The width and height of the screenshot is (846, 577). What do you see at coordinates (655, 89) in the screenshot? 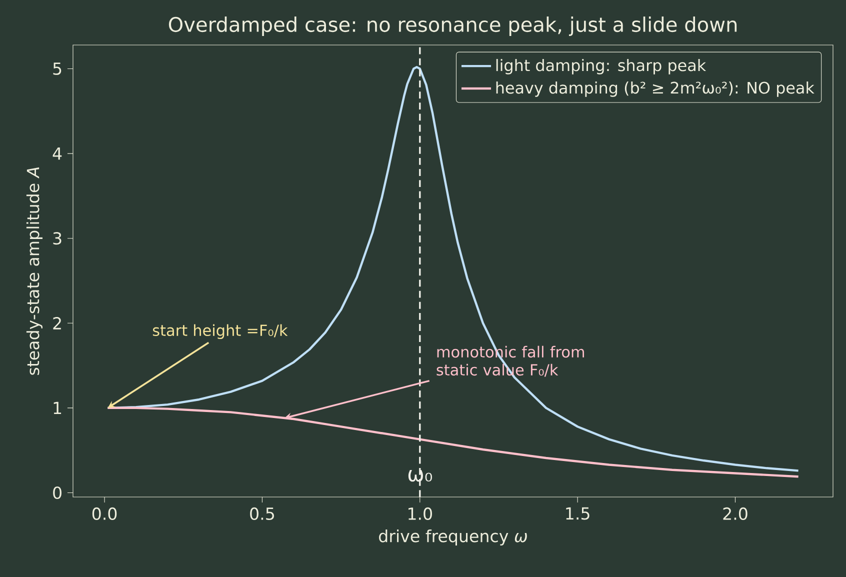
I see `legend-label: heavy damping (b² ≥ 2m²ω₀²): NO peak` at bounding box center [655, 89].